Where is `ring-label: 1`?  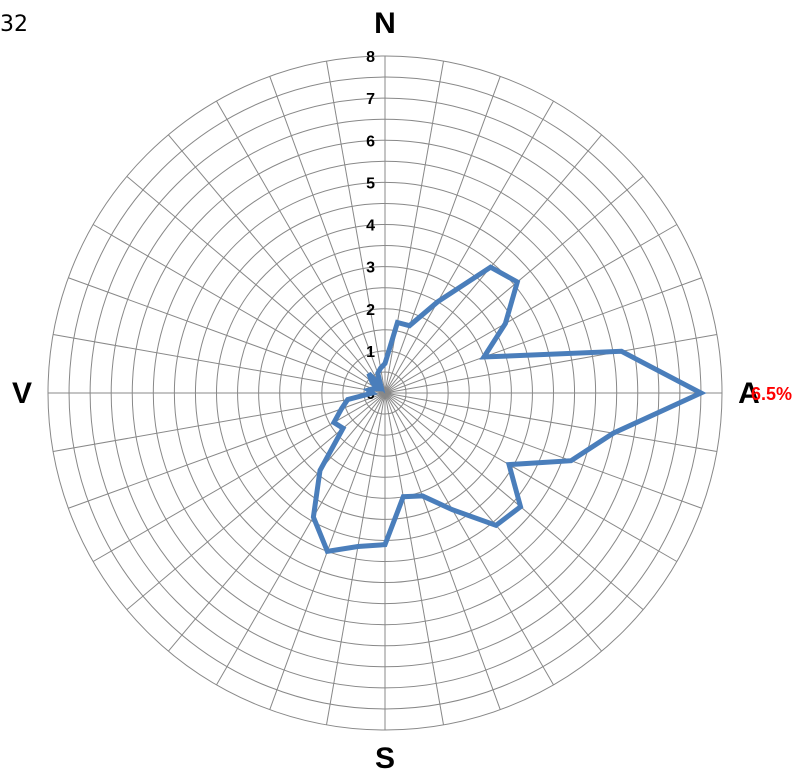 ring-label: 1 is located at coordinates (370, 352).